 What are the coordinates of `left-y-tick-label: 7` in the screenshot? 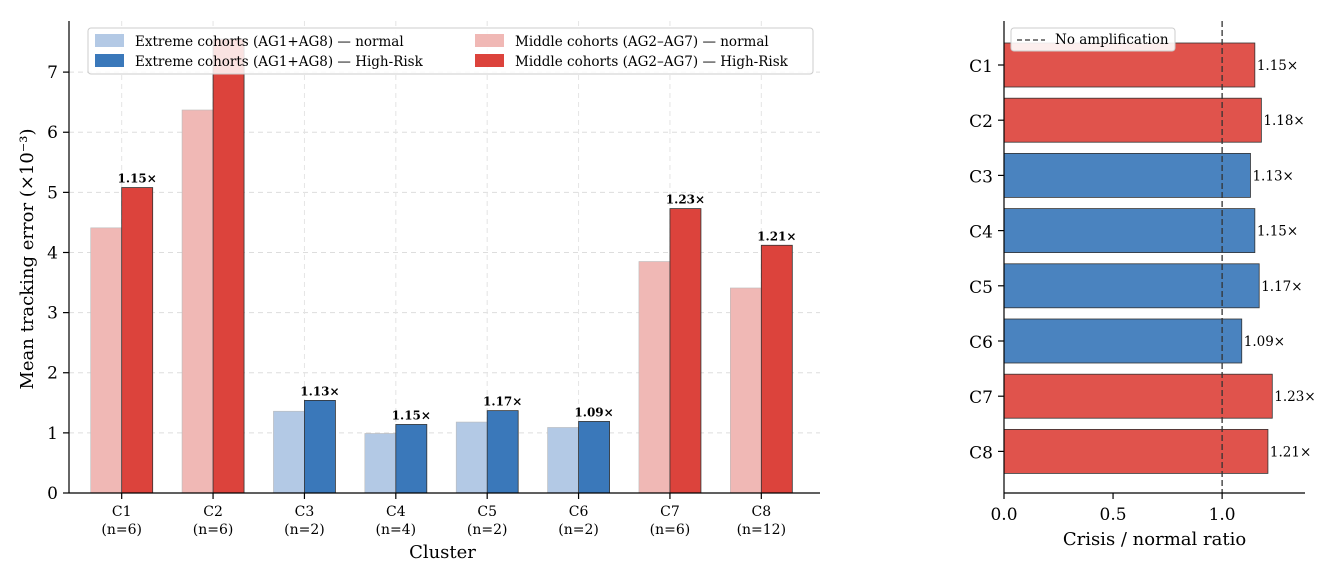 It's located at (52, 73).